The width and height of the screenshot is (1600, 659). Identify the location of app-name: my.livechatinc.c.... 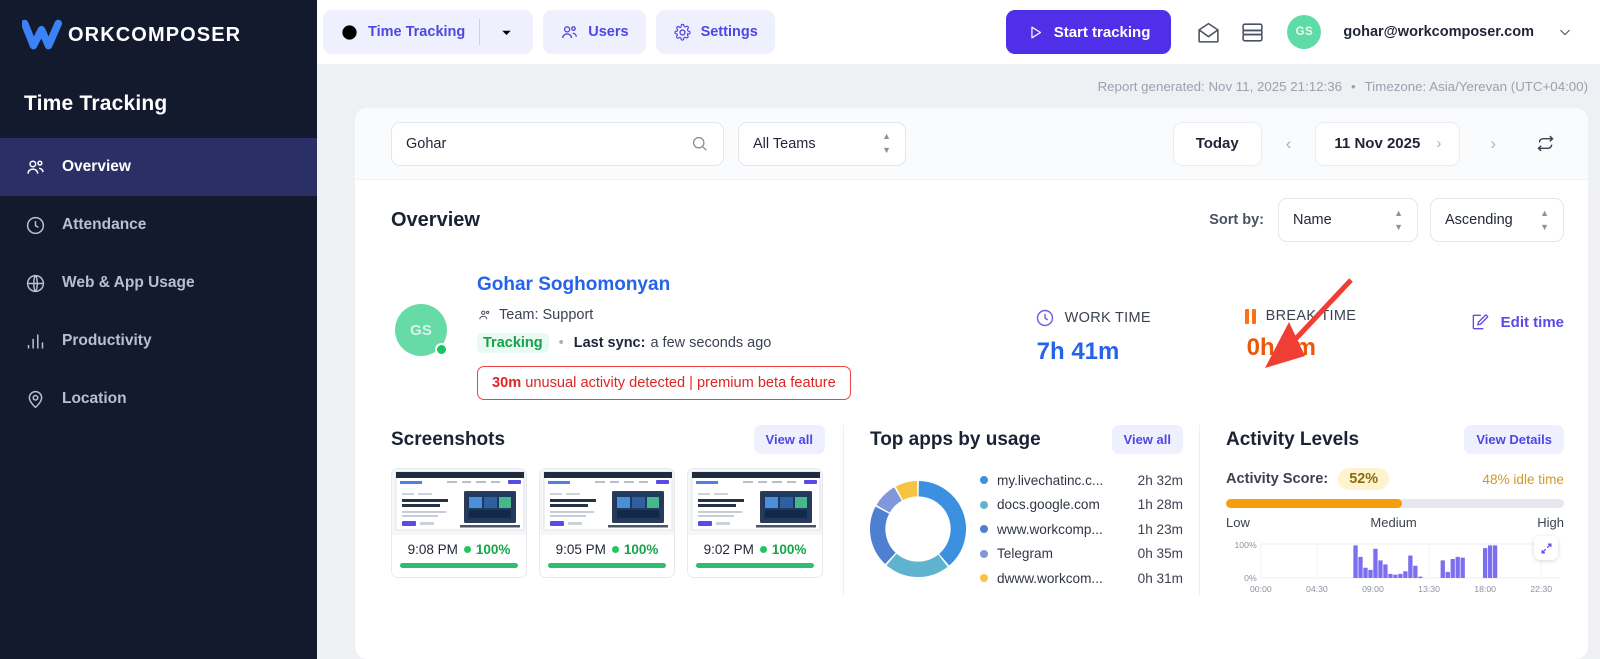
(1050, 480).